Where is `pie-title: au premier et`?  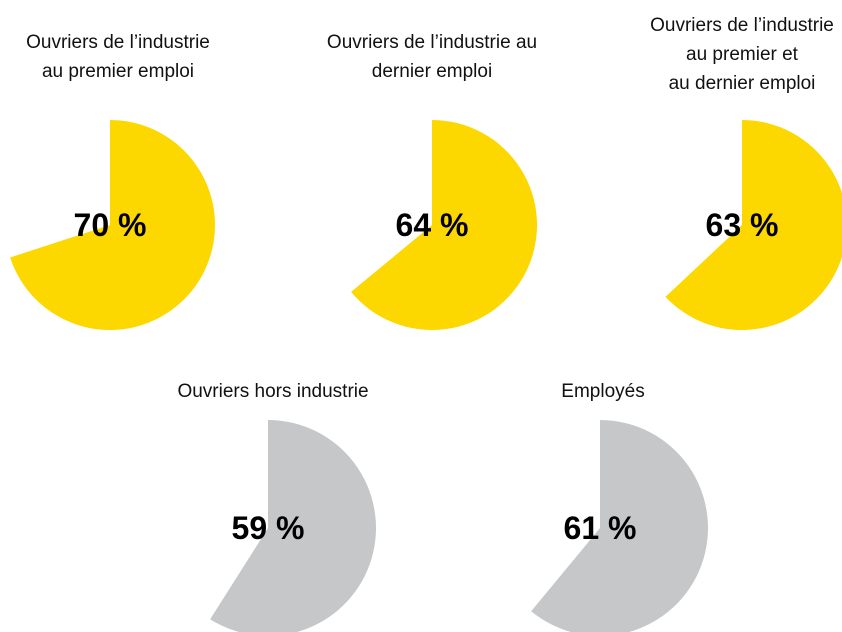 pie-title: au premier et is located at coordinates (742, 54).